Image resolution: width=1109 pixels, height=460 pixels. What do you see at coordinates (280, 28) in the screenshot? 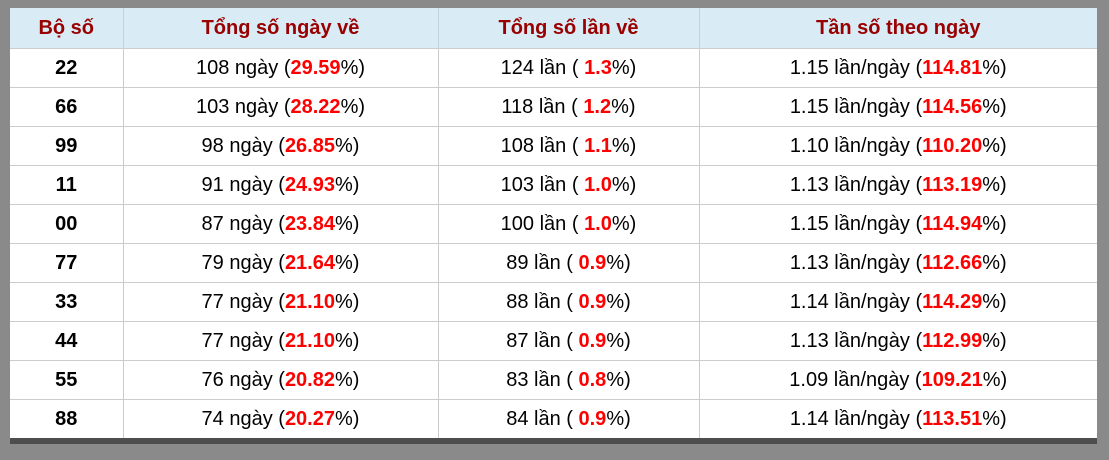
I see `column-header-tong-so-ngay-ve: Tổng số ngày về` at bounding box center [280, 28].